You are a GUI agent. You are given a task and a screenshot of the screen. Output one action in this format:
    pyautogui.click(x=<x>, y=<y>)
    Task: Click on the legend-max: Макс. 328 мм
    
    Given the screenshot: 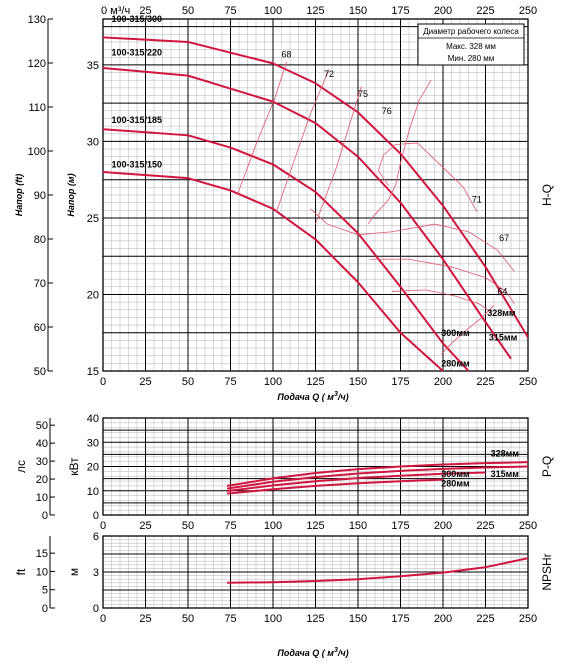 What is the action you would take?
    pyautogui.click(x=471, y=46)
    